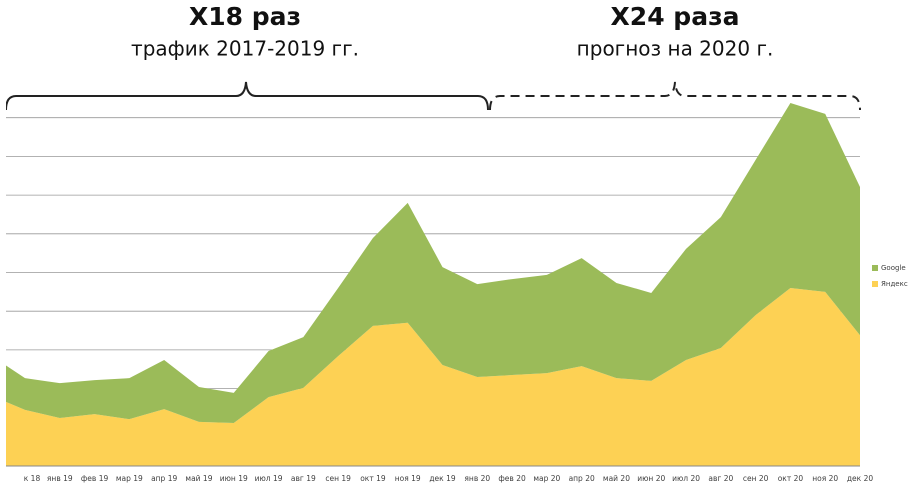 This screenshot has height=492, width=910. What do you see at coordinates (546, 478) in the screenshot?
I see `x-tick-label: мар 20` at bounding box center [546, 478].